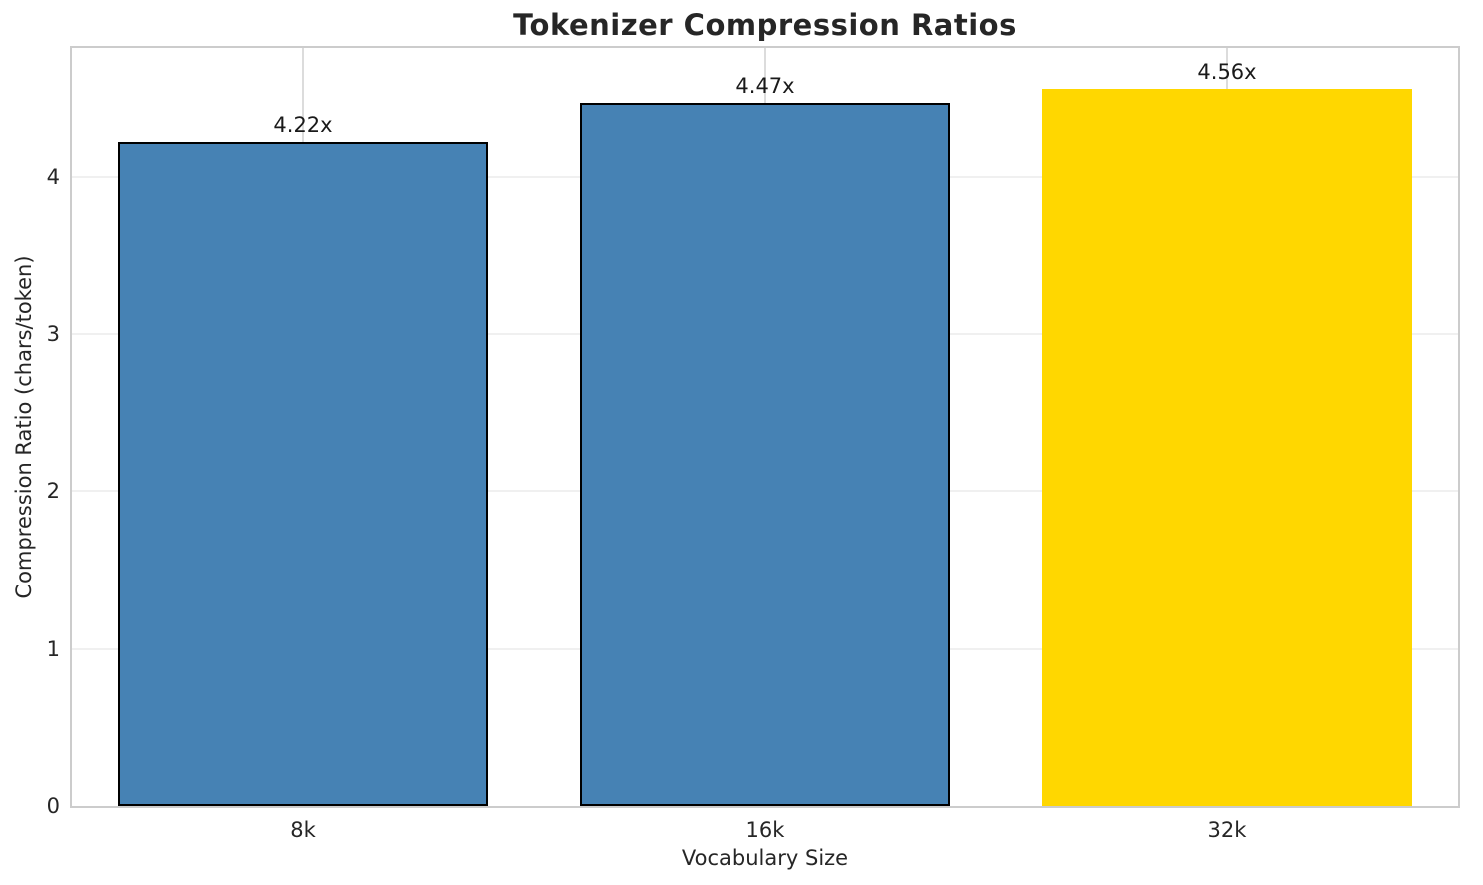 The image size is (1483, 885). Describe the element at coordinates (765, 830) in the screenshot. I see `x-tick-label: 16k` at that location.